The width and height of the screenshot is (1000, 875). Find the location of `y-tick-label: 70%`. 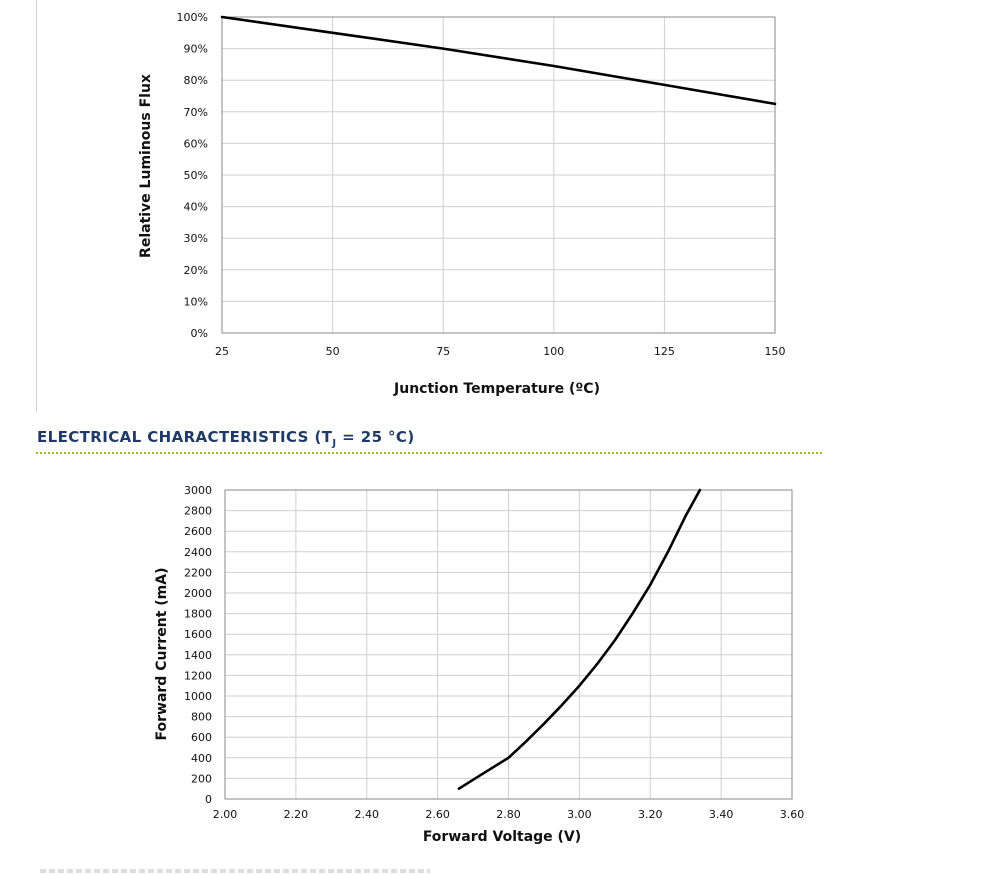

y-tick-label: 70% is located at coordinates (196, 112).